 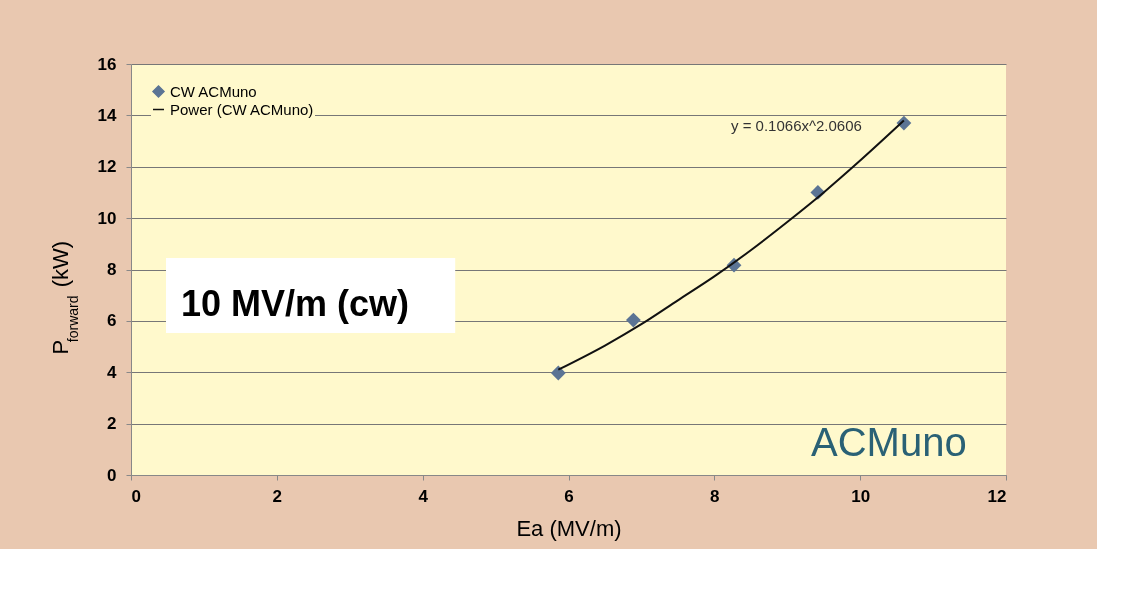 What do you see at coordinates (112, 475) in the screenshot?
I see `y-tick-label: 0` at bounding box center [112, 475].